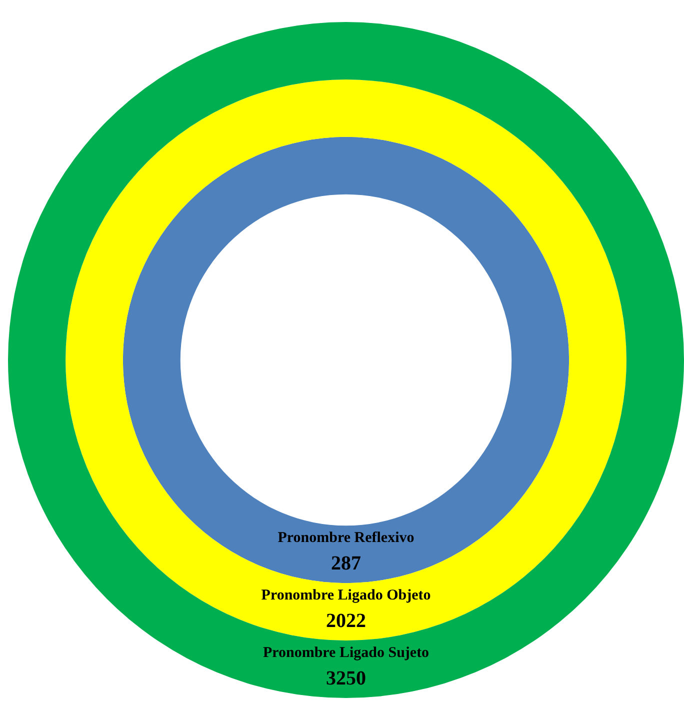 The width and height of the screenshot is (684, 703). Describe the element at coordinates (346, 621) in the screenshot. I see `data-label: 2022` at that location.